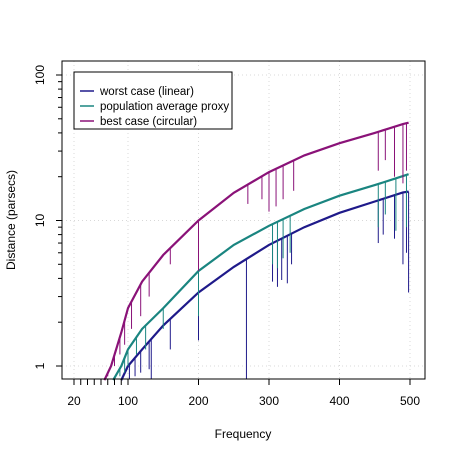  Describe the element at coordinates (146, 92) in the screenshot. I see `legend-label: worst case (linear)` at that location.